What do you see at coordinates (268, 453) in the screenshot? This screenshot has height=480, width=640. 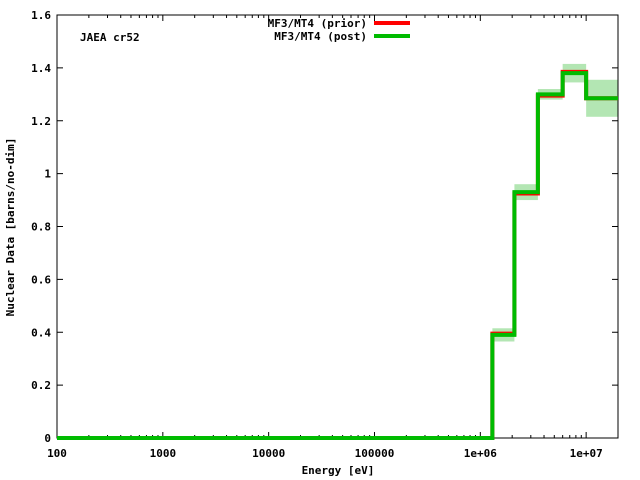 I see `x-tick-label: 10000` at bounding box center [268, 453].